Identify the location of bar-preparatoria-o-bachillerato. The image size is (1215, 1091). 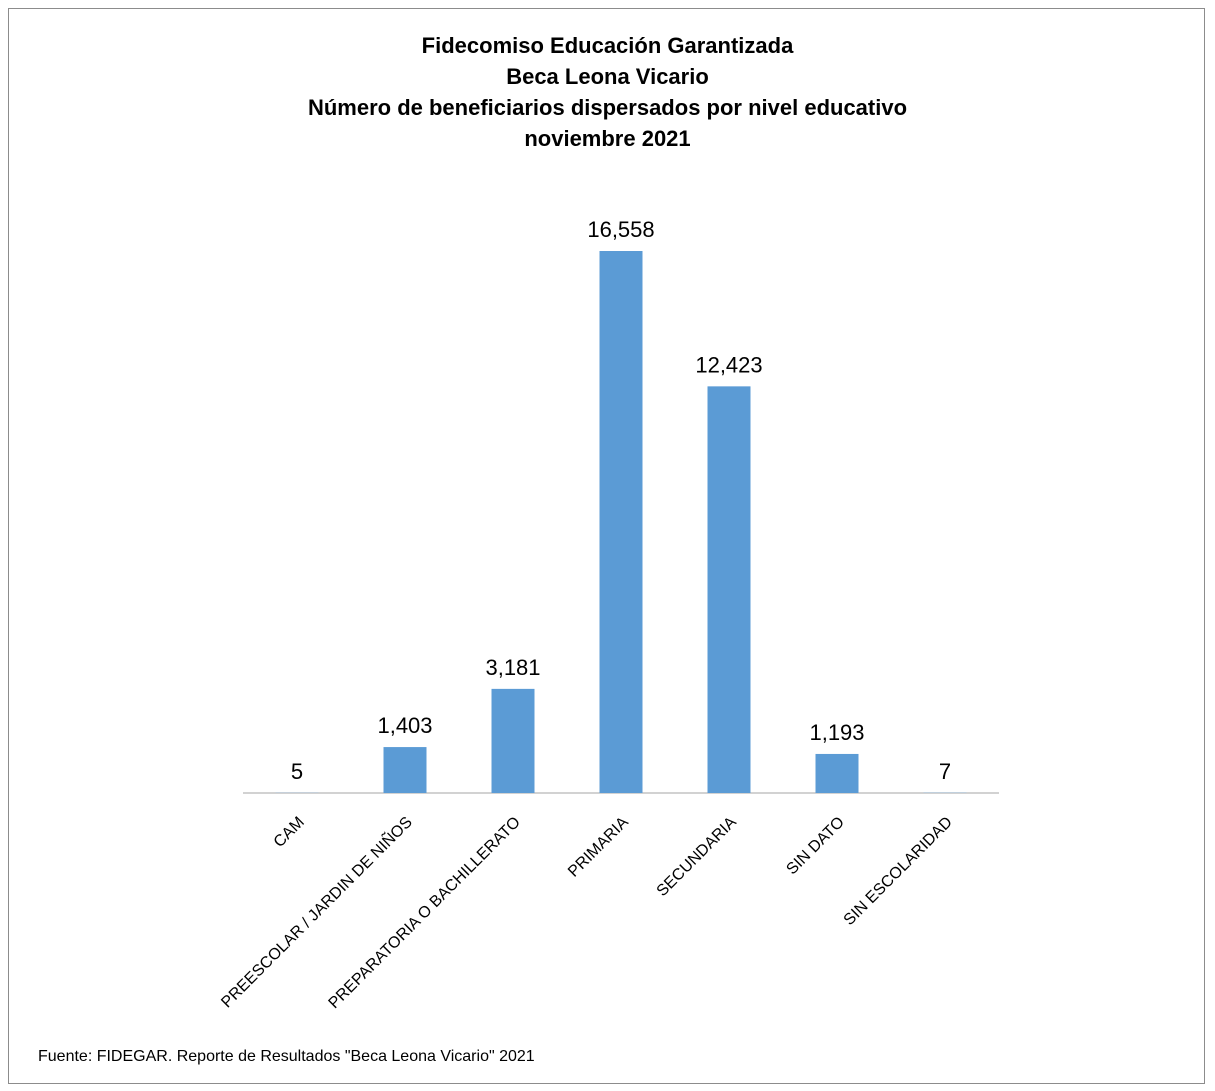
(513, 740).